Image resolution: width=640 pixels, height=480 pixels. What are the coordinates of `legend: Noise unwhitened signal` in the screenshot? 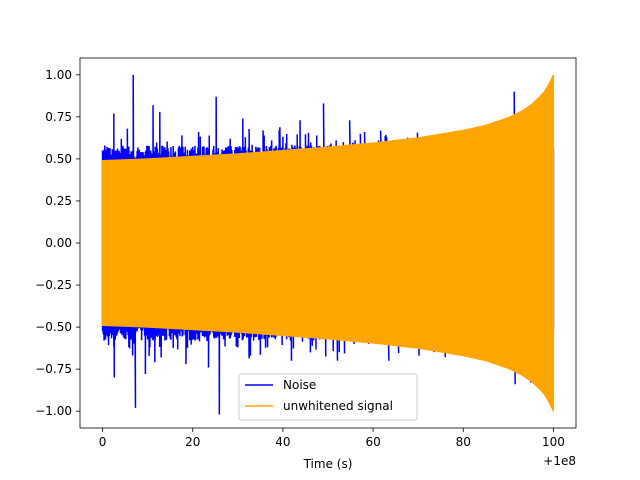 It's located at (328, 397).